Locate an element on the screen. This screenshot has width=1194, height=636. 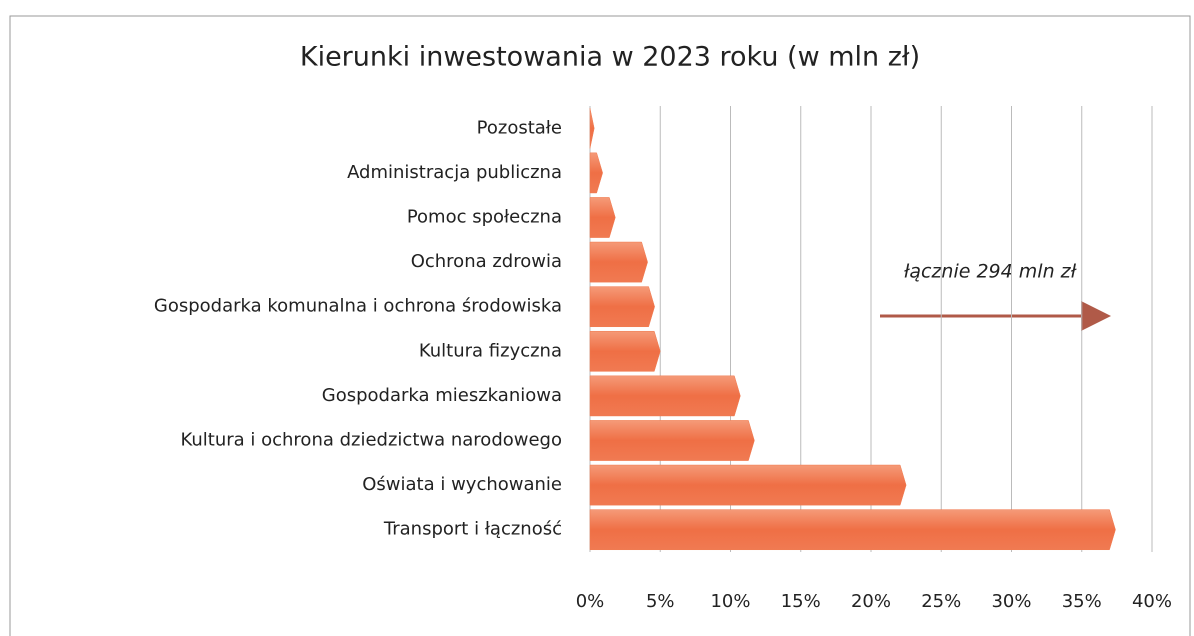
y-tick-label: Oświata i wychowanie is located at coordinates (462, 484).